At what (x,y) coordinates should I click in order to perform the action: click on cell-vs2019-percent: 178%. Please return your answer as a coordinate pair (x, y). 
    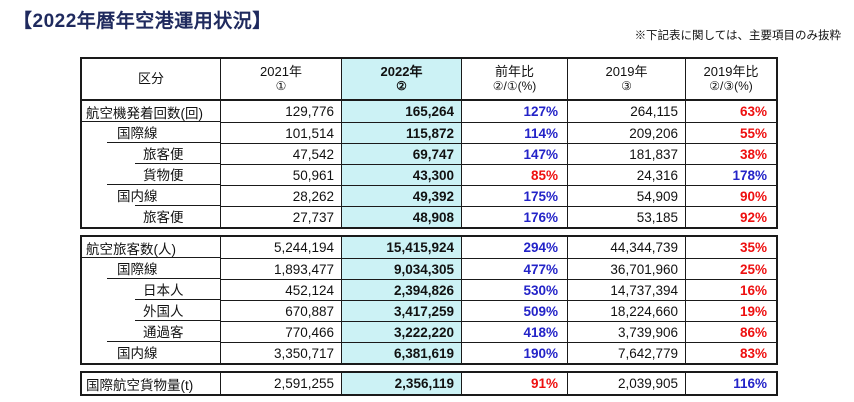
    Looking at the image, I should click on (730, 174).